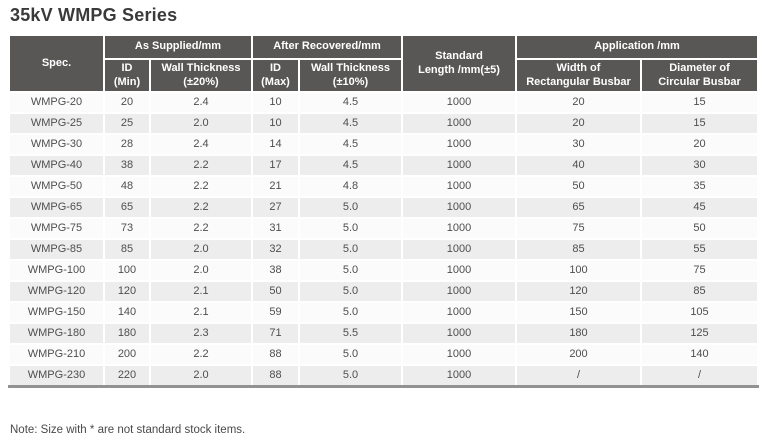 The image size is (762, 445). What do you see at coordinates (383, 291) in the screenshot?
I see `table-row: WMPG-120 120 2.1 50 5.0 1000 120 85` at bounding box center [383, 291].